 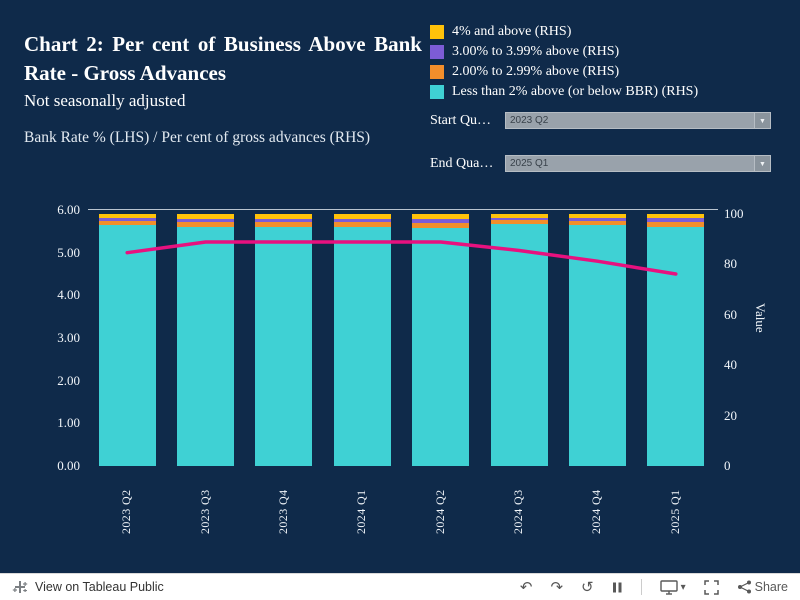 I want to click on right-axis-tick: 20, so click(x=730, y=415).